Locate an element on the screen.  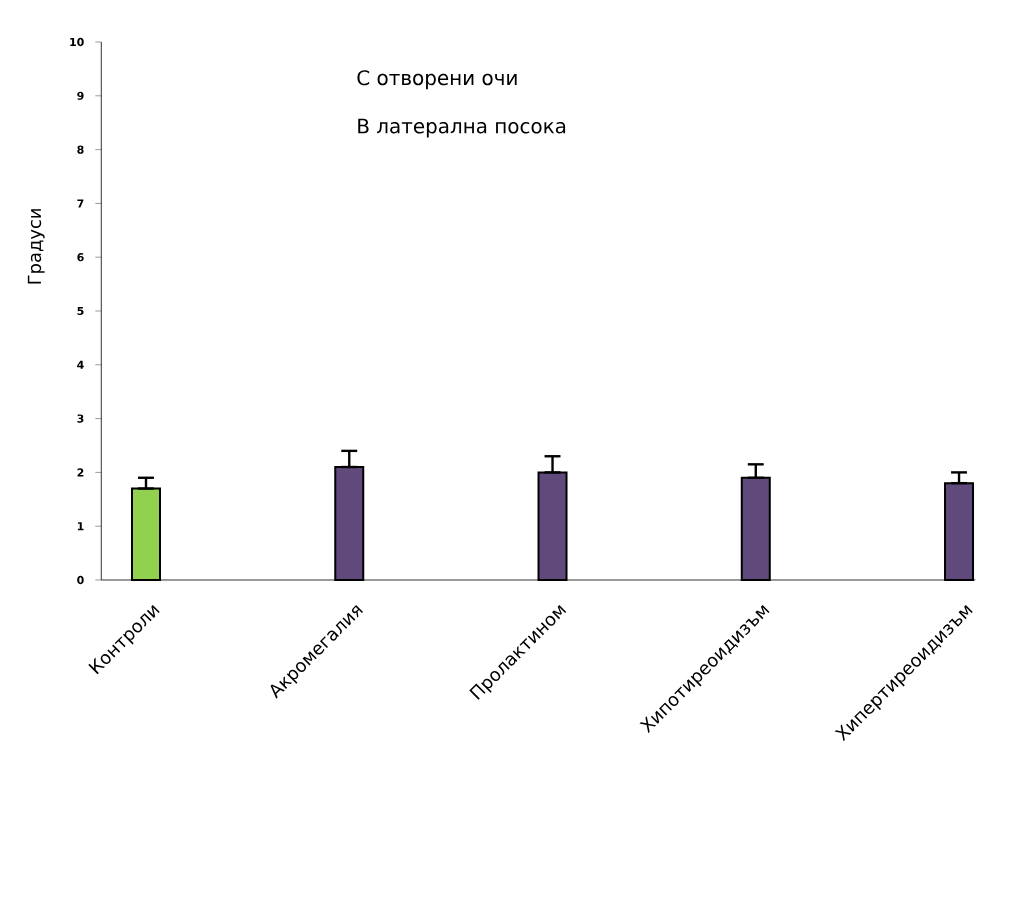
y-axis-title: Градуси is located at coordinates (36, 246).